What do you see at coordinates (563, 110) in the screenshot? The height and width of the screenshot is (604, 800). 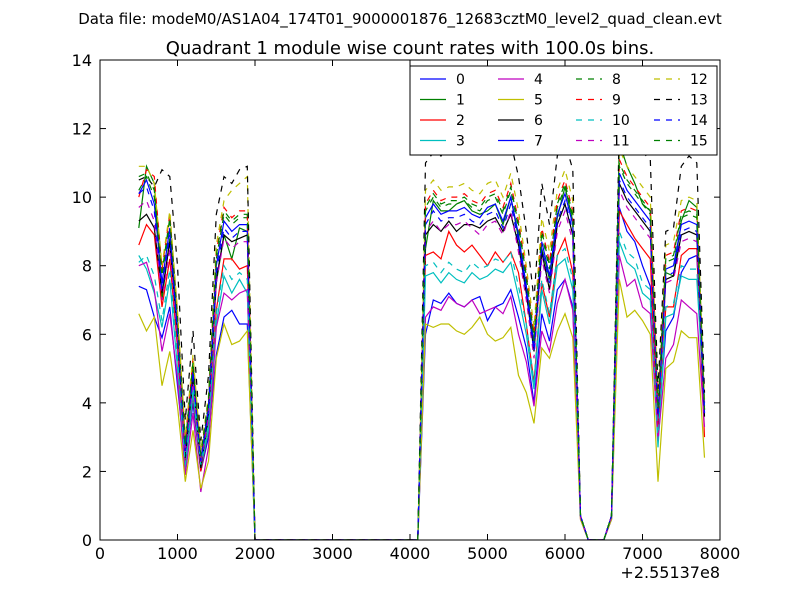 I see `legend-box` at bounding box center [563, 110].